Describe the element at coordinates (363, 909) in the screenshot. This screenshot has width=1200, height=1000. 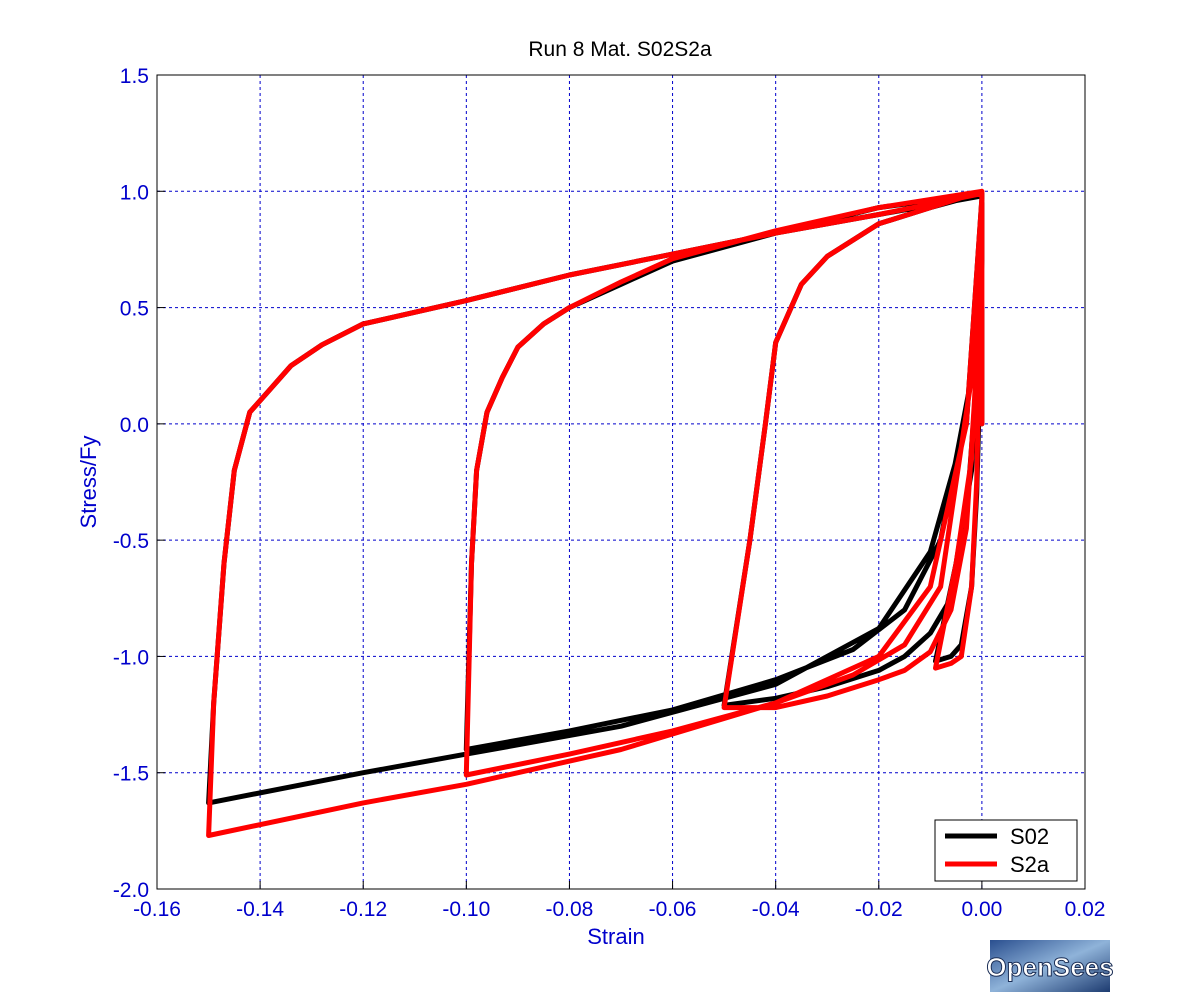
I see `x-tick-label: -0.12` at that location.